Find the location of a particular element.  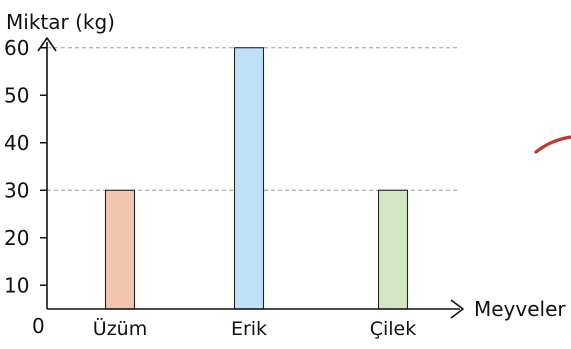

y-tick-label: 40 is located at coordinates (16, 143).